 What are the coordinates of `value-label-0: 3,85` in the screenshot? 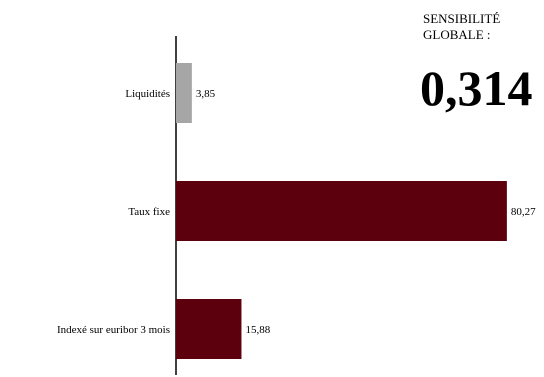 It's located at (206, 94).